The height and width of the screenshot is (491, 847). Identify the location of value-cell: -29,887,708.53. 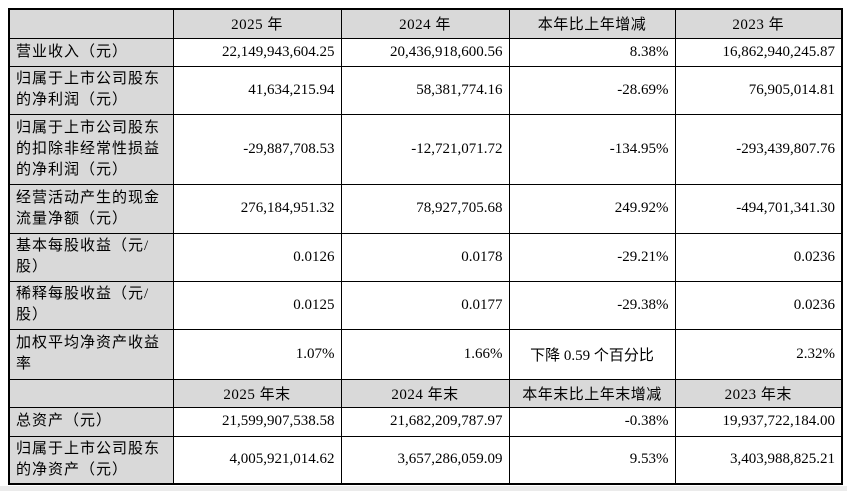
(257, 149).